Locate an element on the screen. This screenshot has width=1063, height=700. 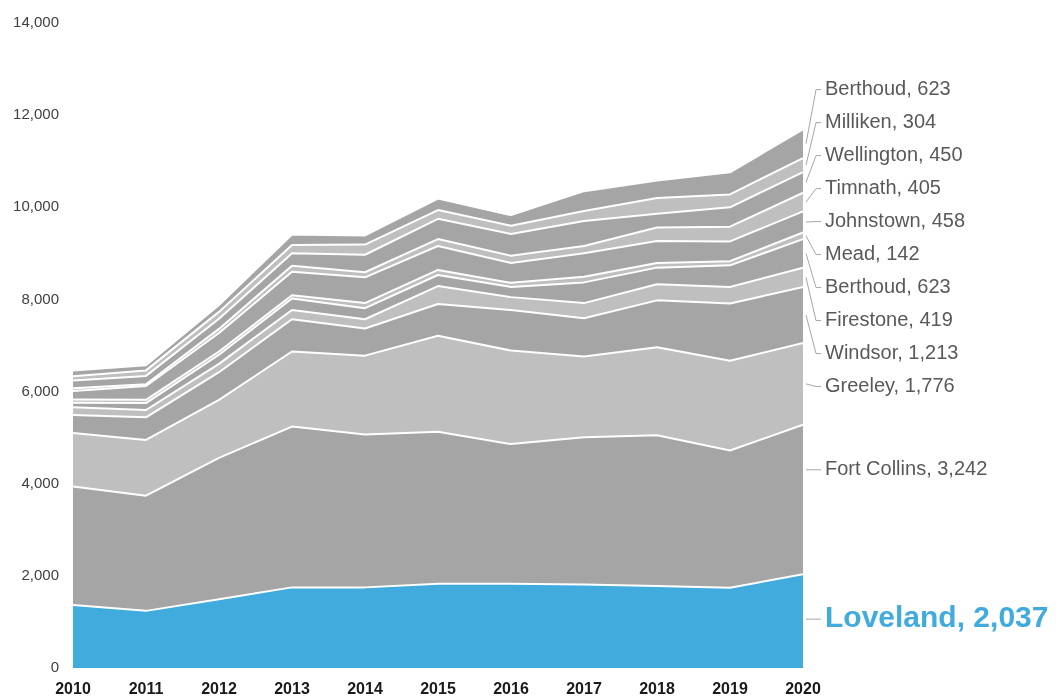
x-tick-label: 2017 is located at coordinates (584, 689).